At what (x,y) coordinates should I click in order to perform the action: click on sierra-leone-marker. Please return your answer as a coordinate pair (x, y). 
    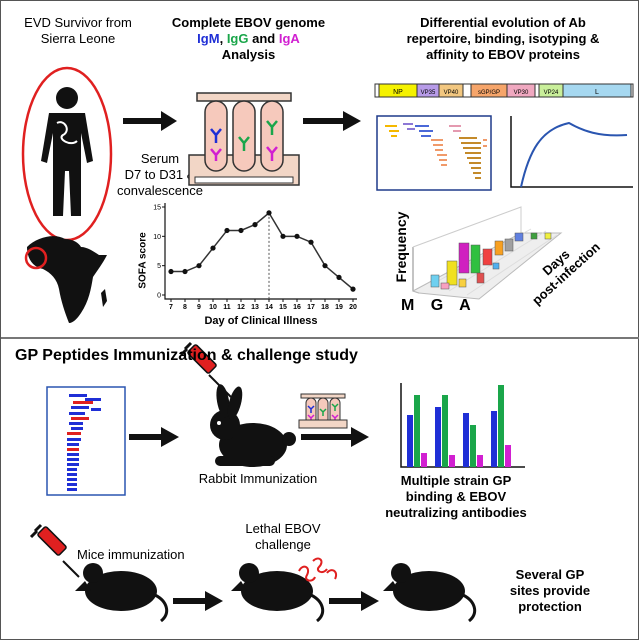
    Looking at the image, I should click on (36, 258).